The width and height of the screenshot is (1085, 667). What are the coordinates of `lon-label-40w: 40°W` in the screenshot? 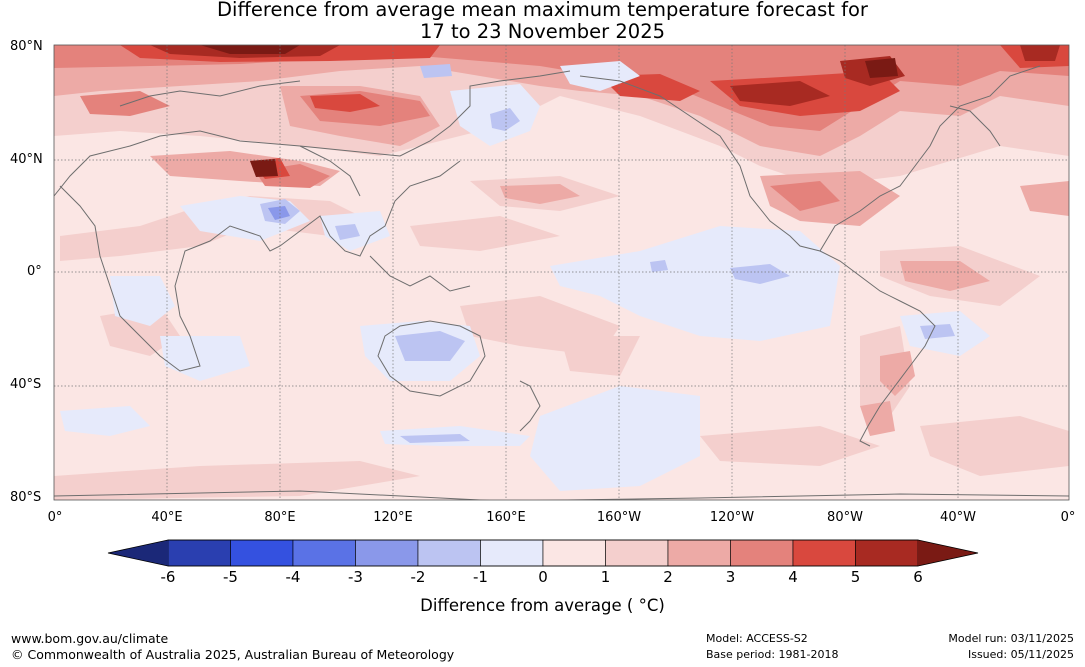 It's located at (958, 517).